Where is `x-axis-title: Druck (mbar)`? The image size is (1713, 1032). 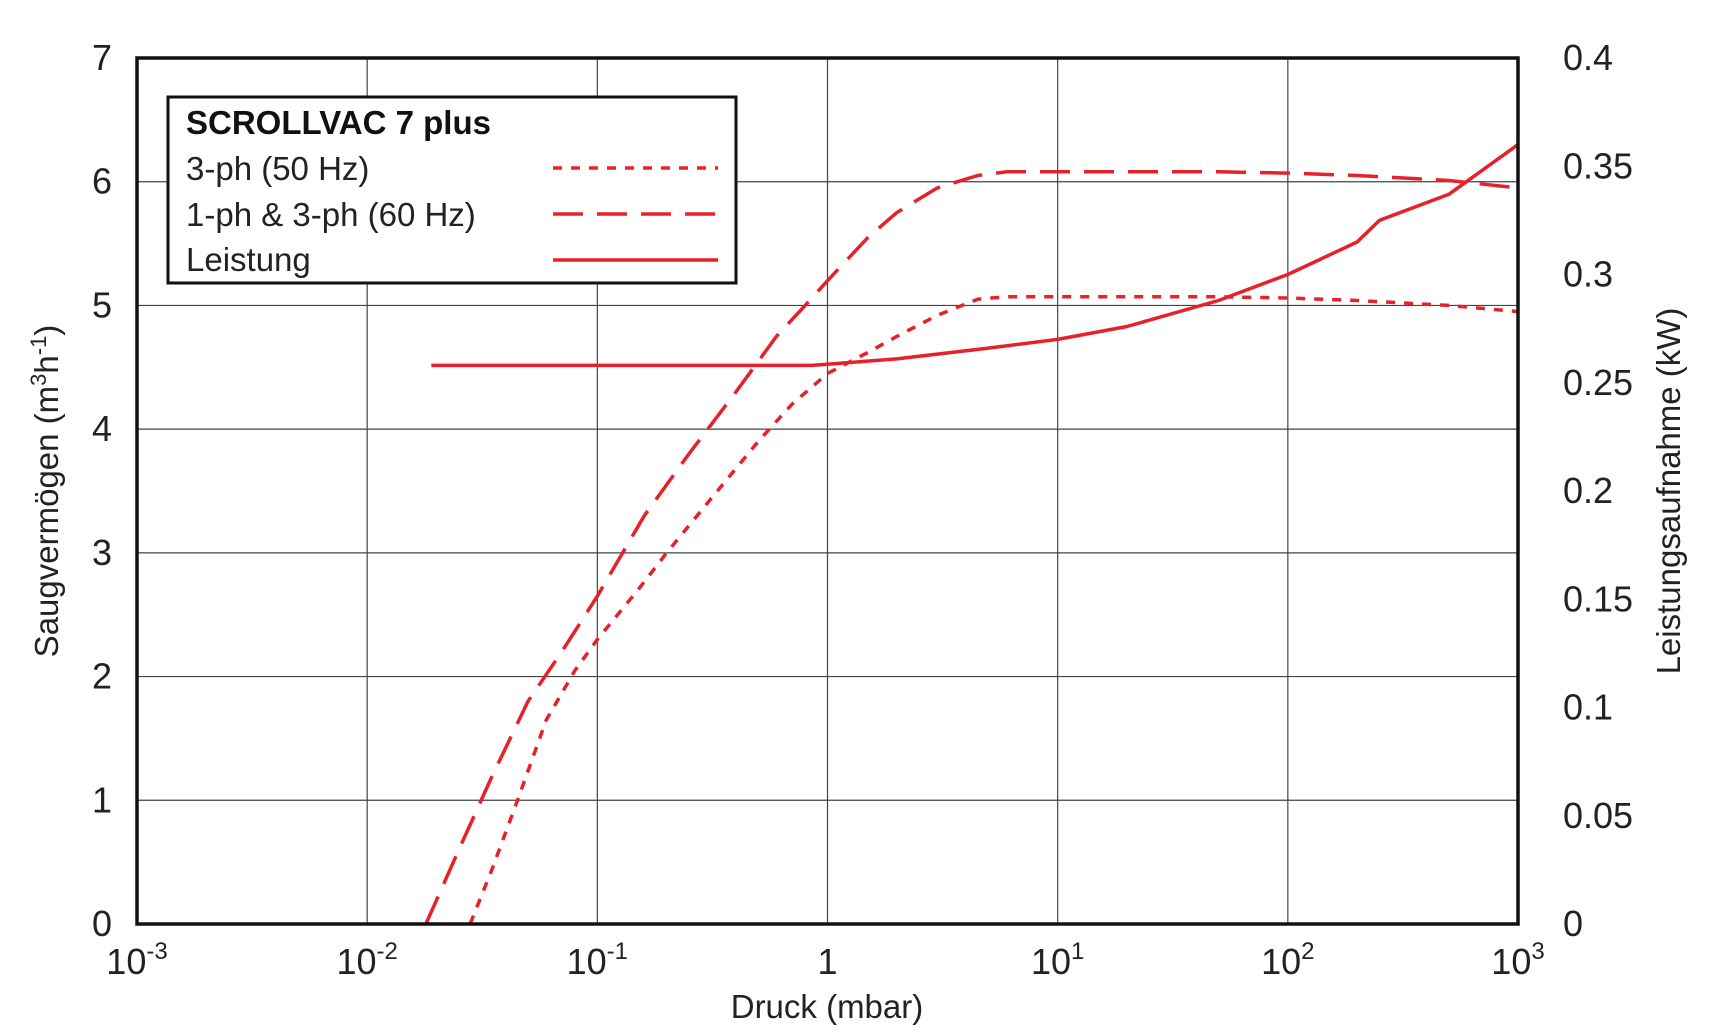 x-axis-title: Druck (mbar) is located at coordinates (827, 1006).